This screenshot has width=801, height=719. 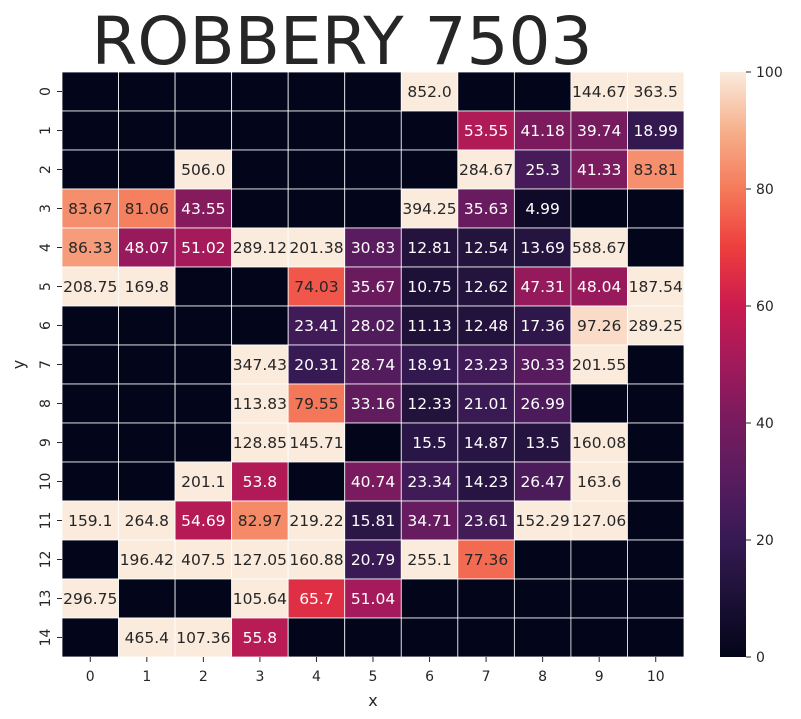 I want to click on cell-value-label: 21.01, so click(x=486, y=404).